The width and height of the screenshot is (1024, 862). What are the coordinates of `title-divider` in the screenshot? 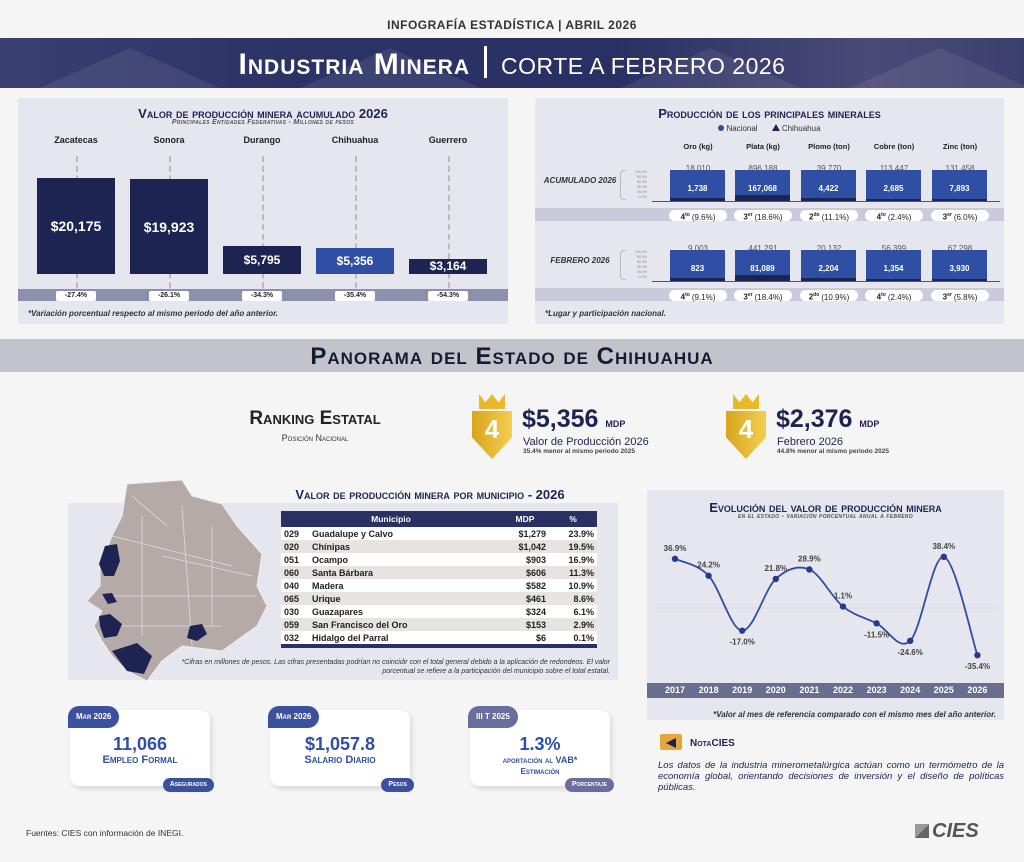 It's located at (486, 62).